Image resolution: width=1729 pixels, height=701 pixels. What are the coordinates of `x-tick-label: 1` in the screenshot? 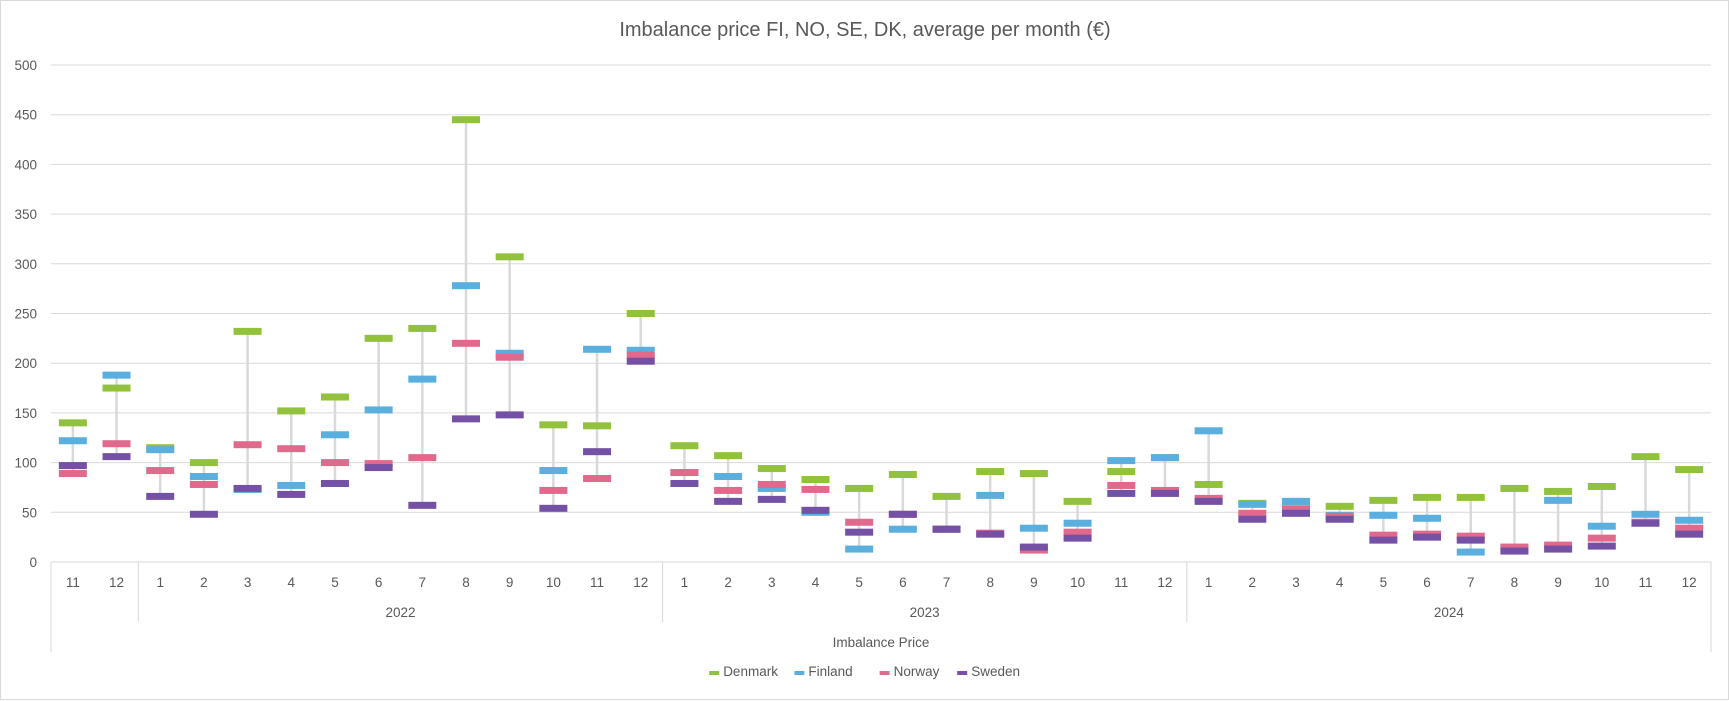 It's located at (685, 582).